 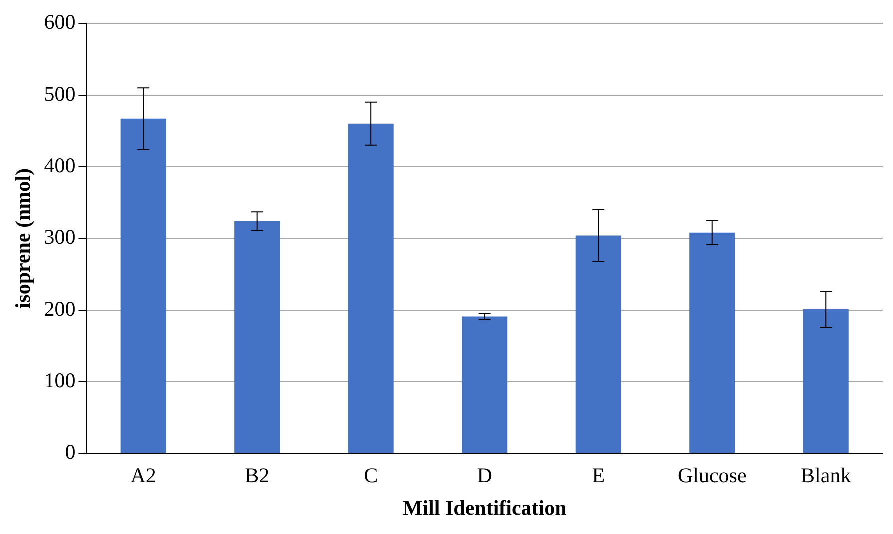 I want to click on x-tick-label: B2, so click(x=257, y=476).